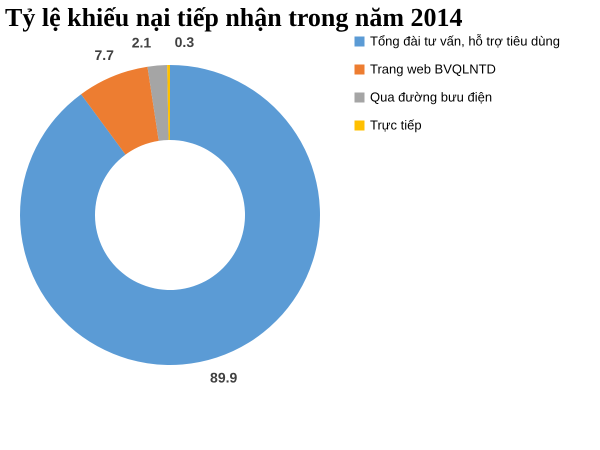 Image resolution: width=600 pixels, height=450 pixels. I want to click on legend-label: Qua đường bưu điện, so click(431, 97).